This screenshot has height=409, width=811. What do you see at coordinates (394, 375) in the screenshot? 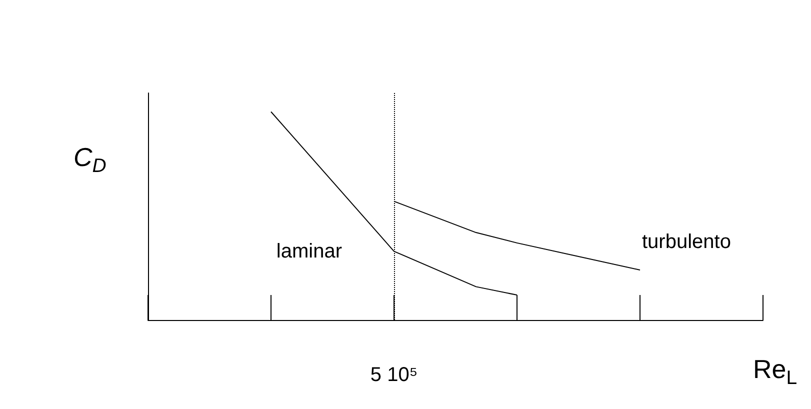
I see `text: 5 10⁵` at bounding box center [394, 375].